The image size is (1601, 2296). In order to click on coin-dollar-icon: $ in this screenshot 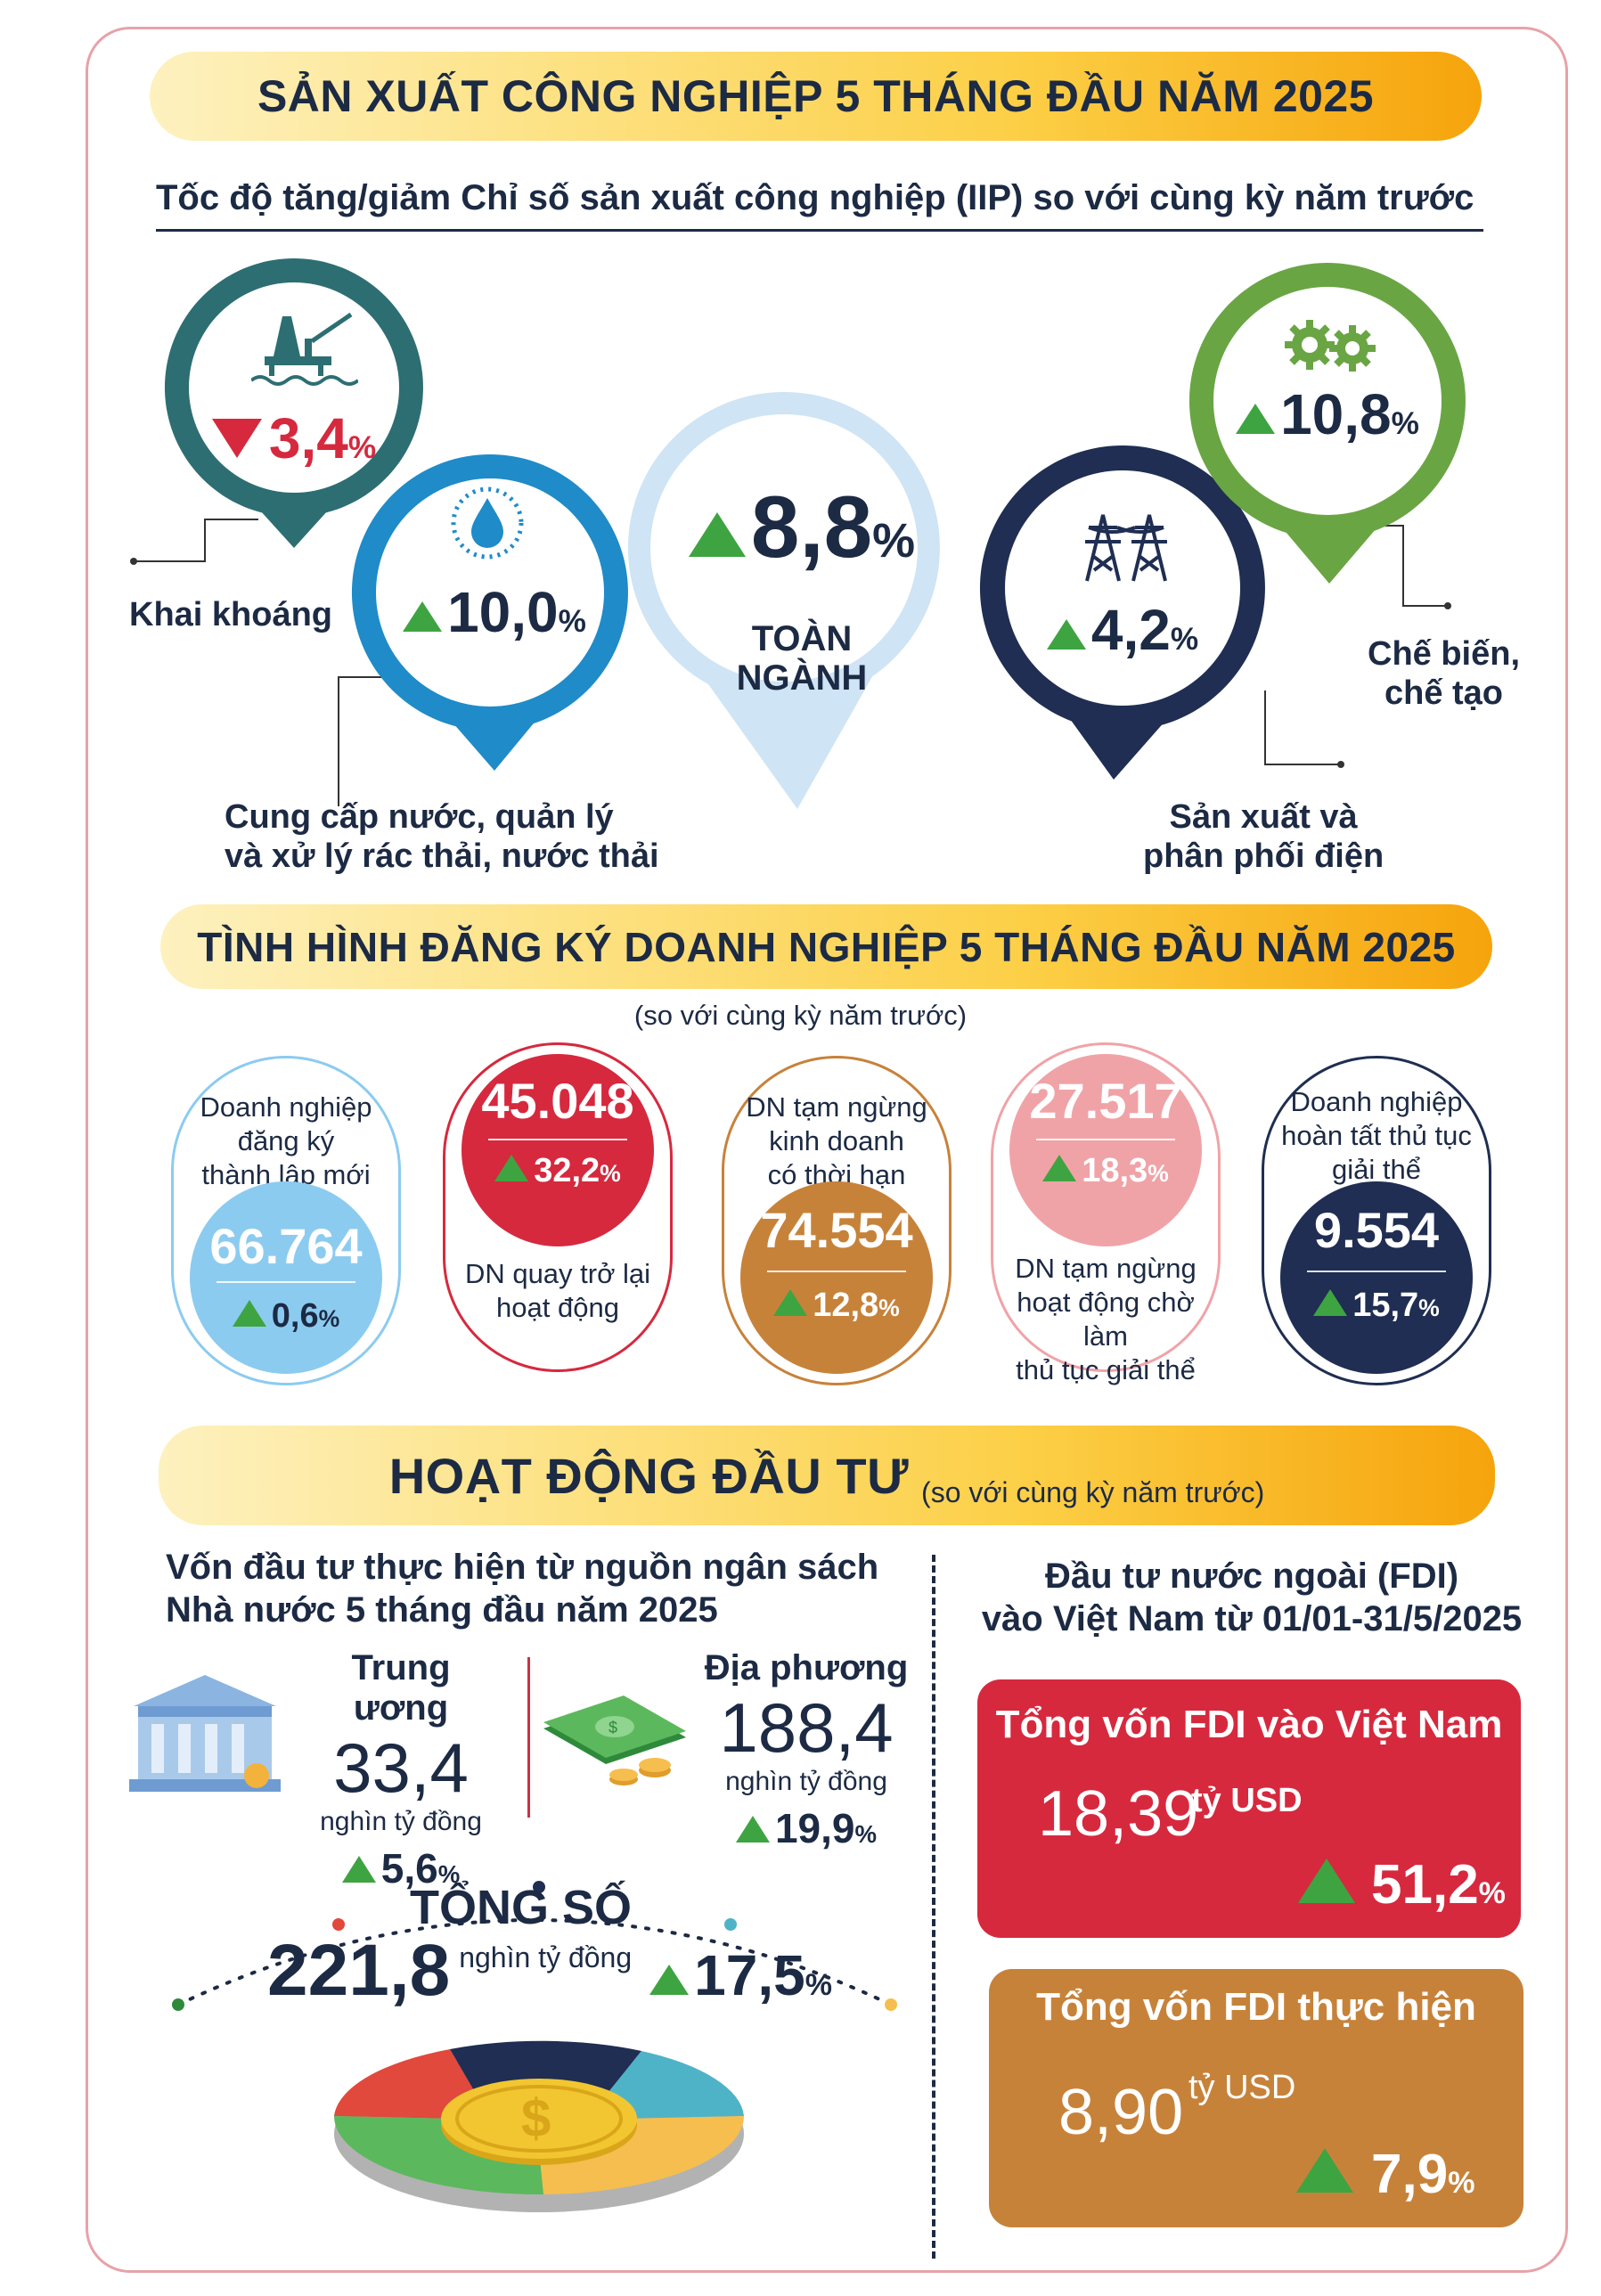, I will do `click(538, 2126)`.